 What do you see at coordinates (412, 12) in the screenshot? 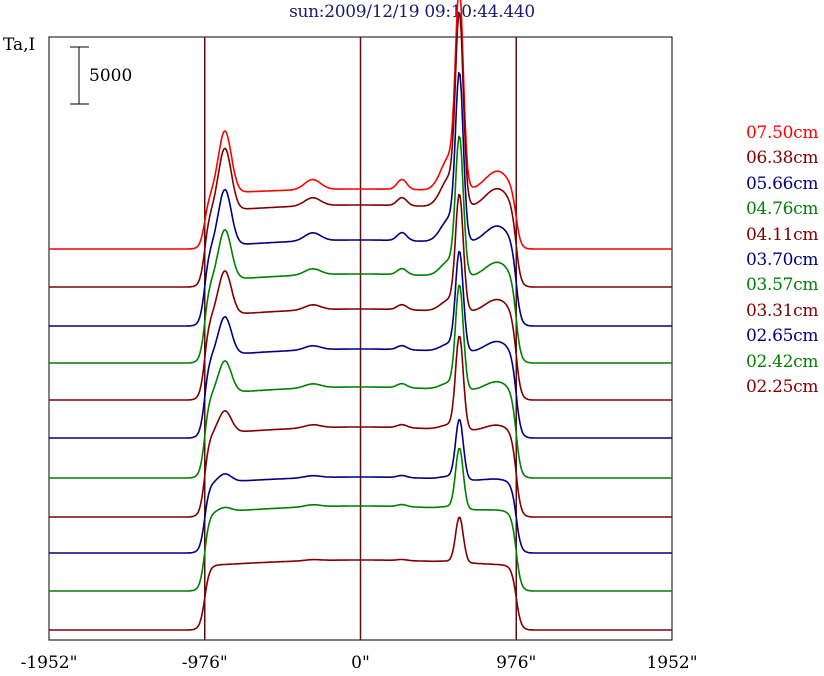
I see `chart-title: sun:2009/12/19 09:10:44.440` at bounding box center [412, 12].